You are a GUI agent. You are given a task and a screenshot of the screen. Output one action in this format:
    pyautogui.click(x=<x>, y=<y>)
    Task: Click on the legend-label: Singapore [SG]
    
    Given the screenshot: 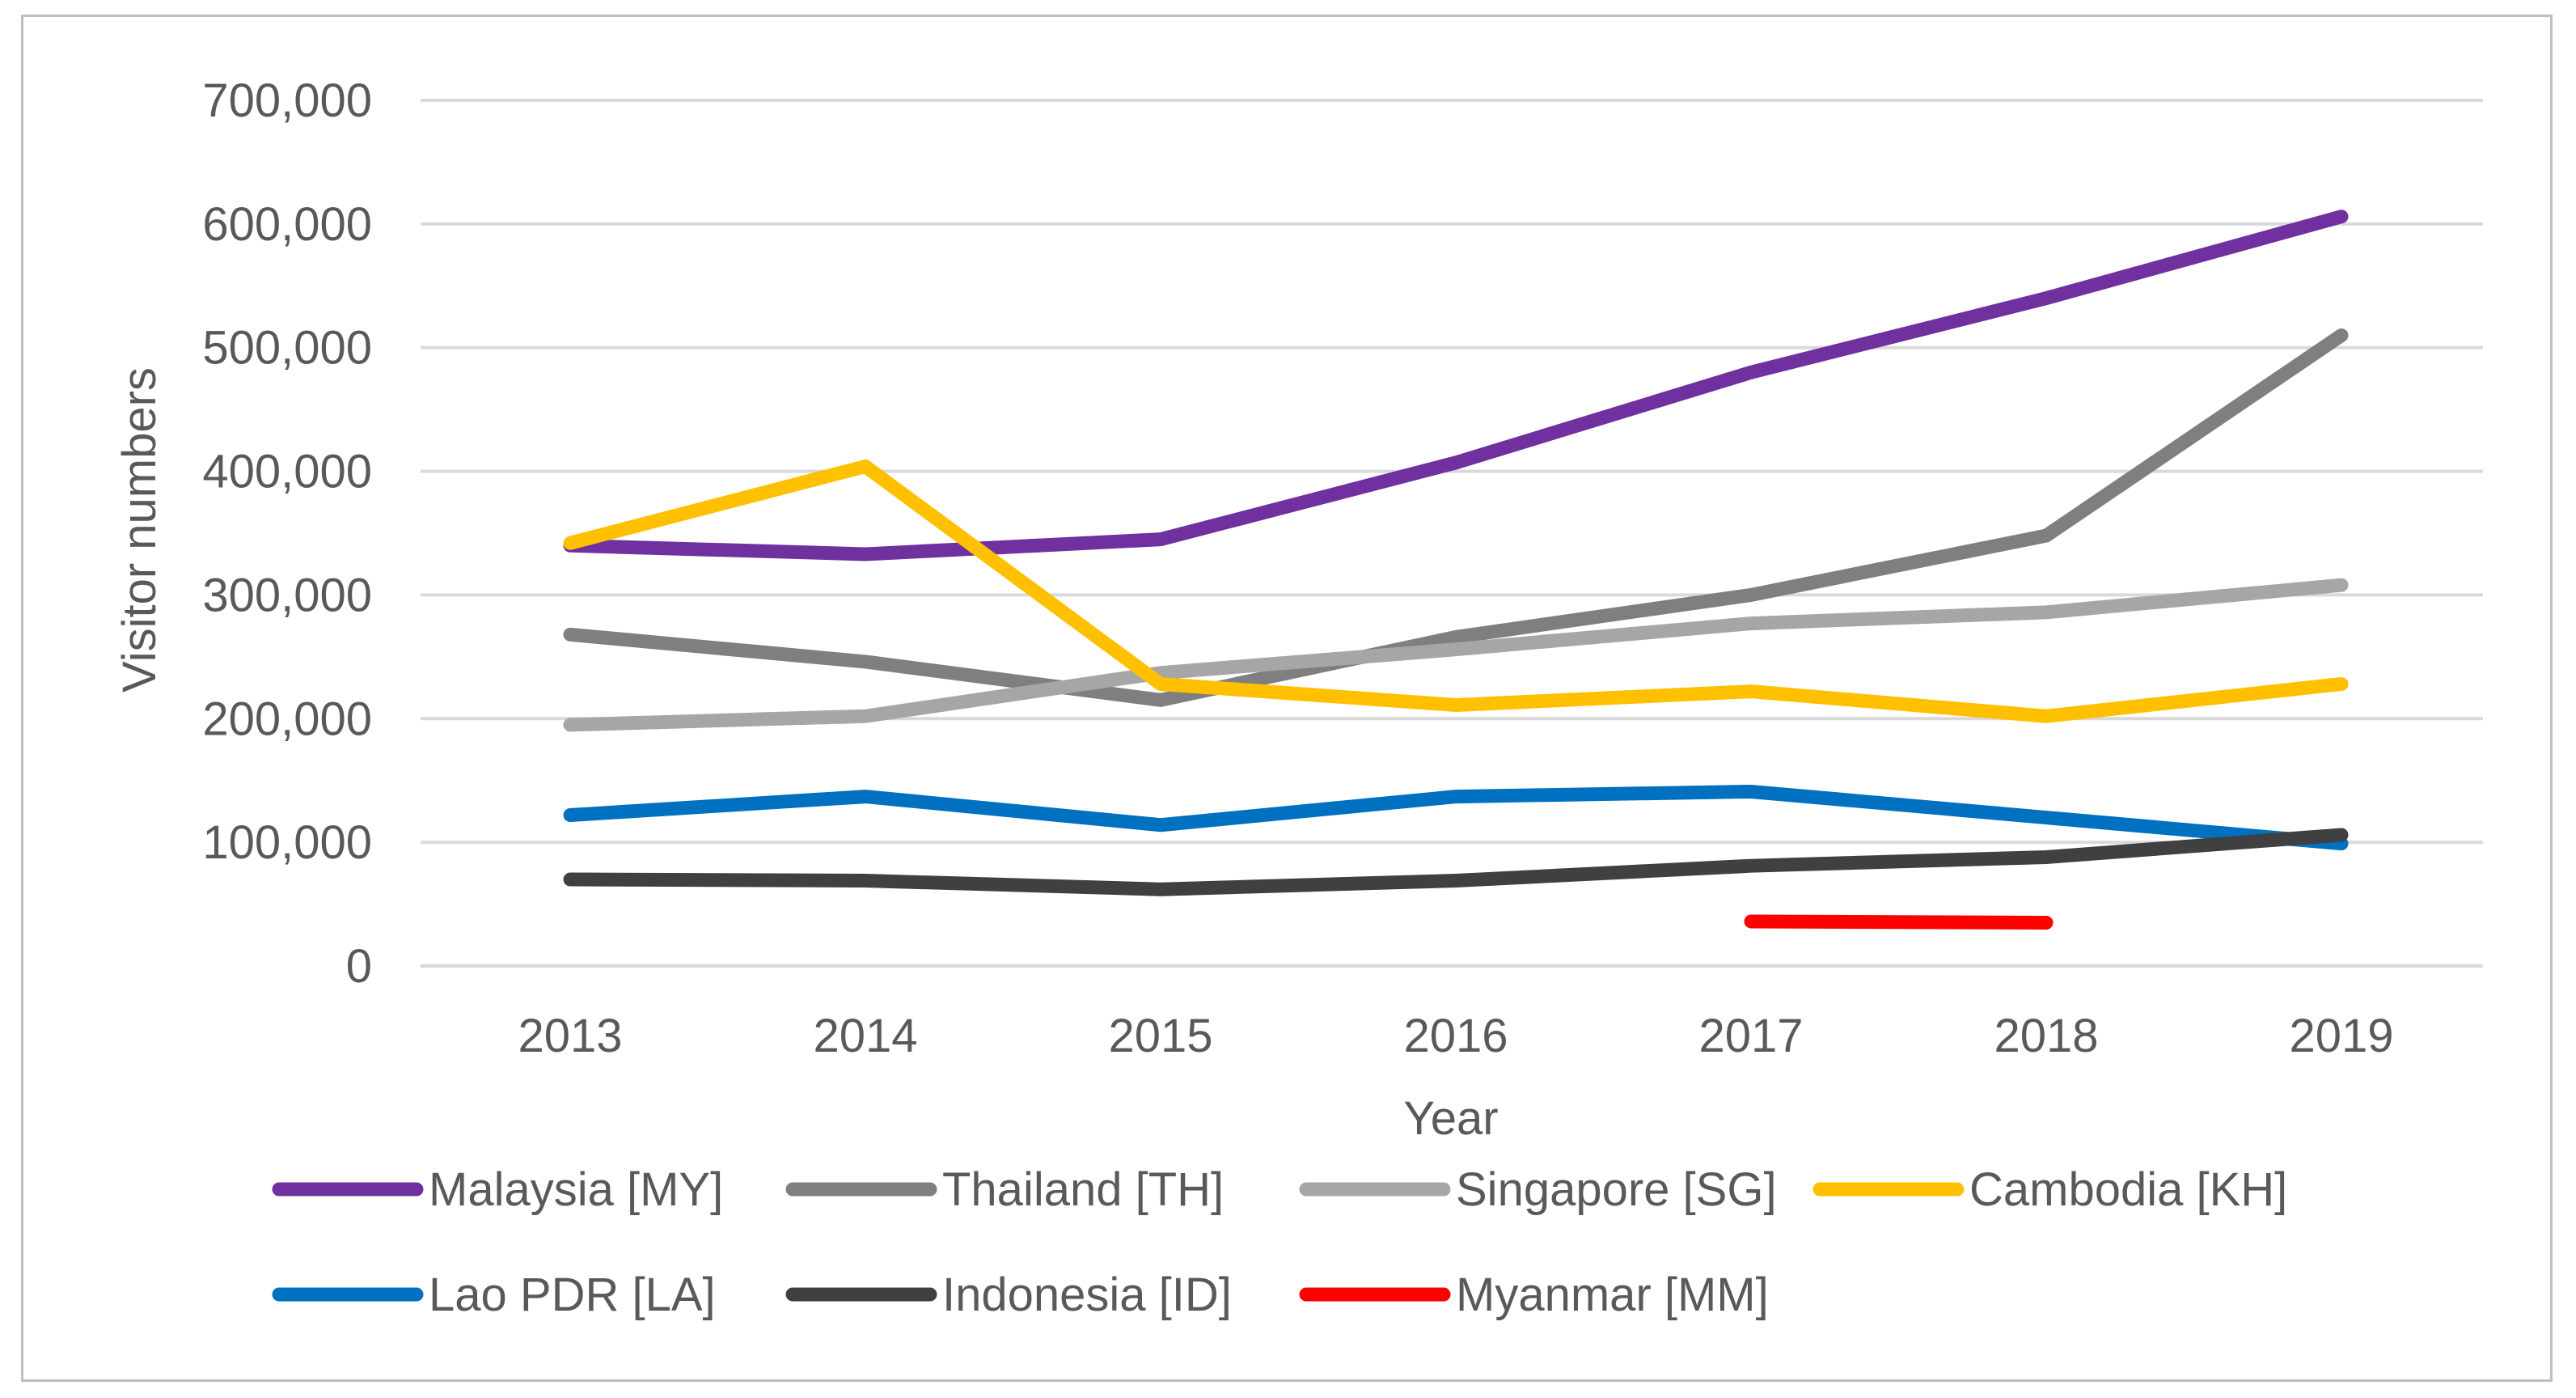 What is the action you would take?
    pyautogui.click(x=1617, y=1189)
    